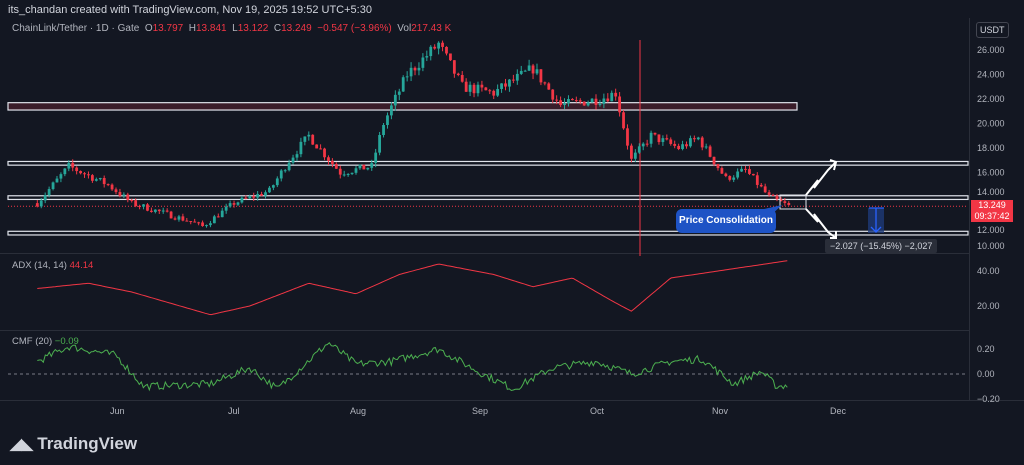 This screenshot has width=1024, height=465. I want to click on currency-button: USDT, so click(992, 30).